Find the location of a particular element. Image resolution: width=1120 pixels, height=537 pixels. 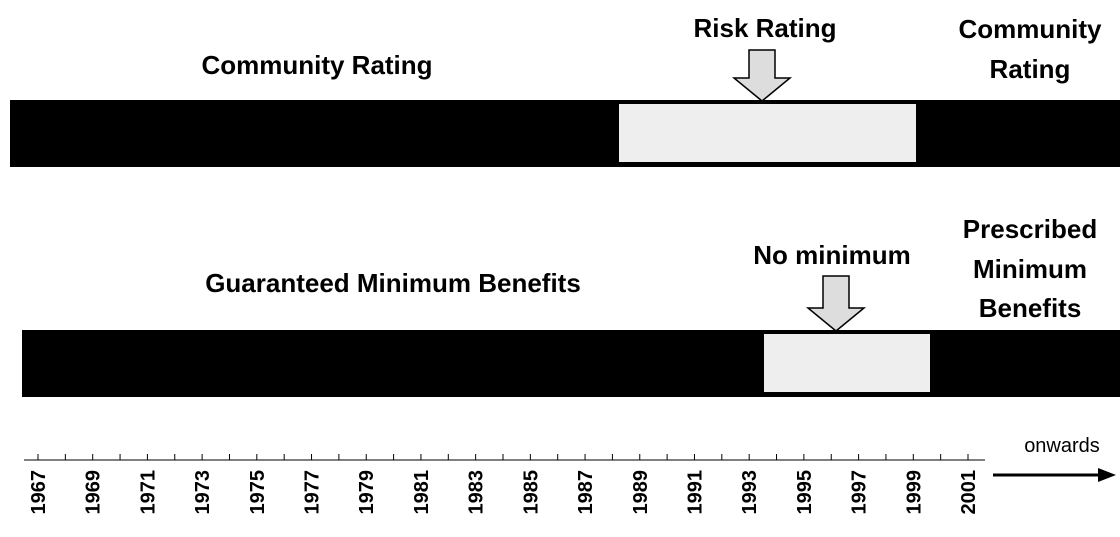

end-label: Prescribed is located at coordinates (1030, 229).